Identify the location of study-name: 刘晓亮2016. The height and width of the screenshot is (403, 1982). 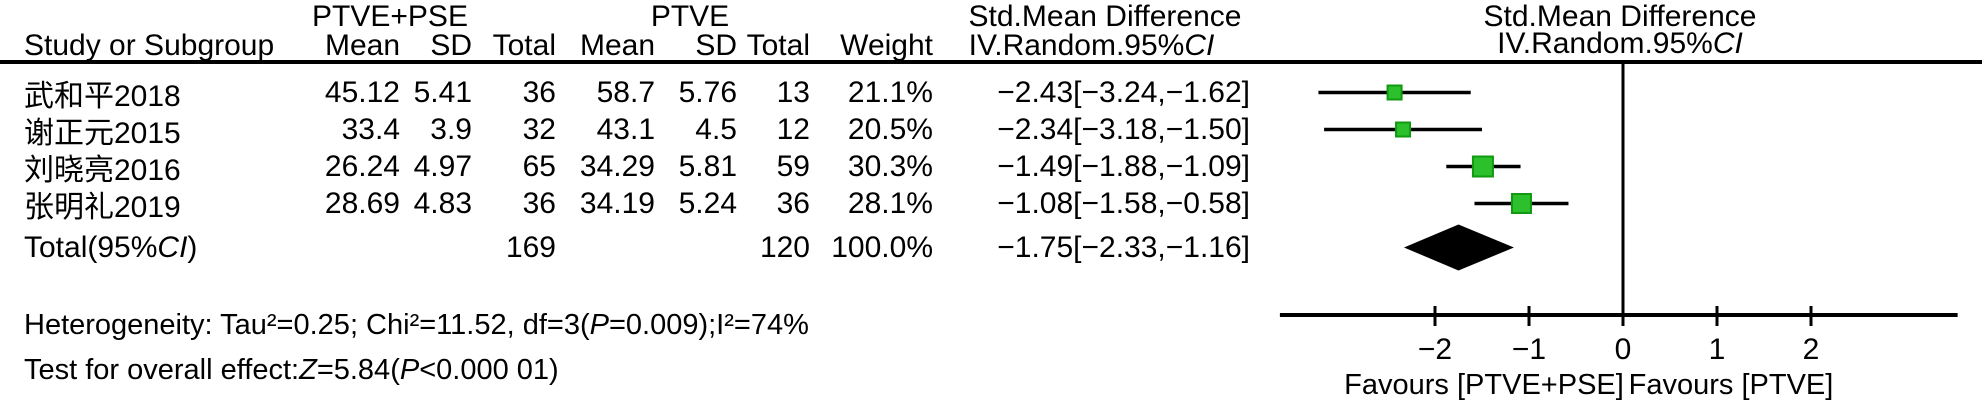
(102, 170).